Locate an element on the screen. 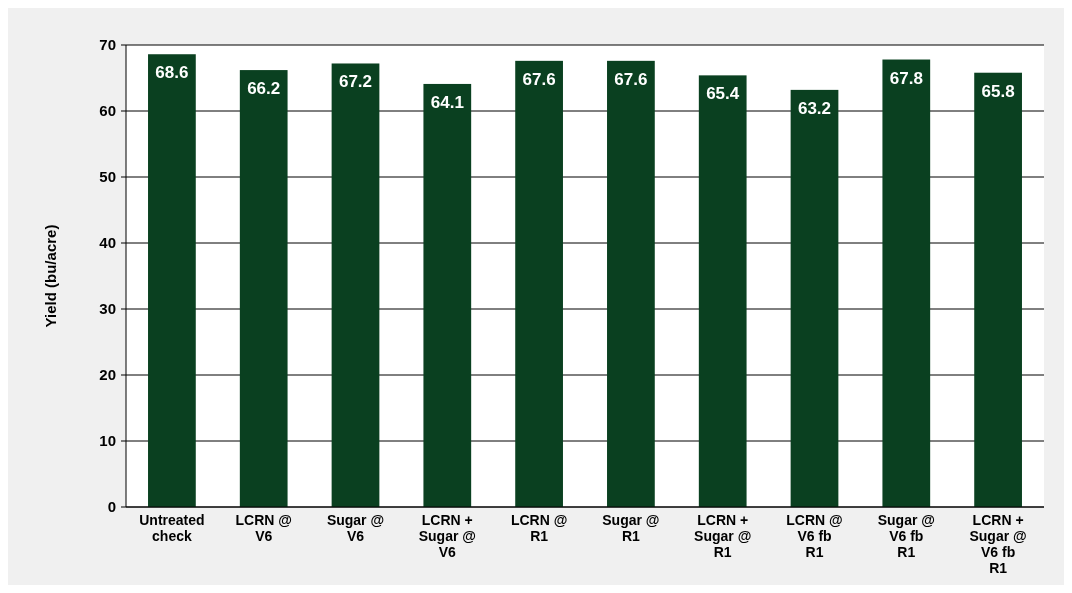 The image size is (1072, 593). data-label: 64.1 is located at coordinates (447, 102).